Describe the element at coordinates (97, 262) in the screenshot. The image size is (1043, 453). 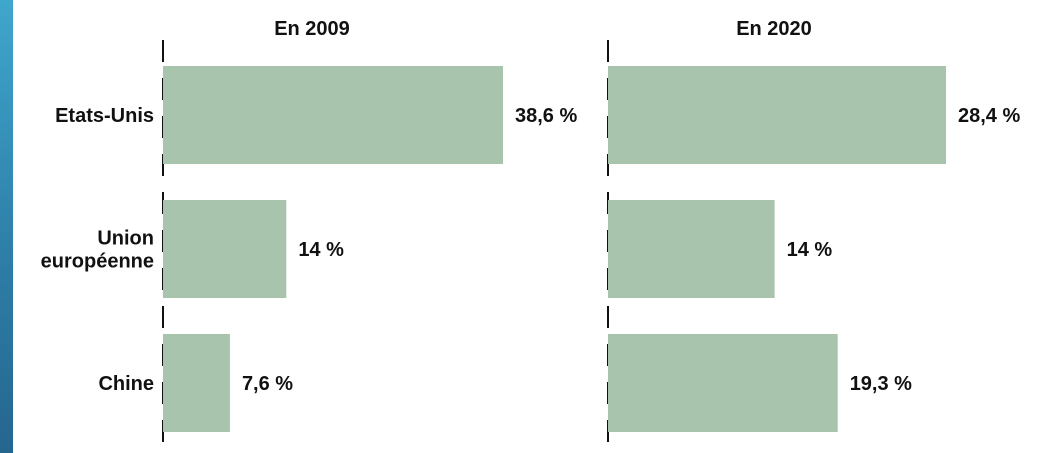
I see `category-label: européenne` at that location.